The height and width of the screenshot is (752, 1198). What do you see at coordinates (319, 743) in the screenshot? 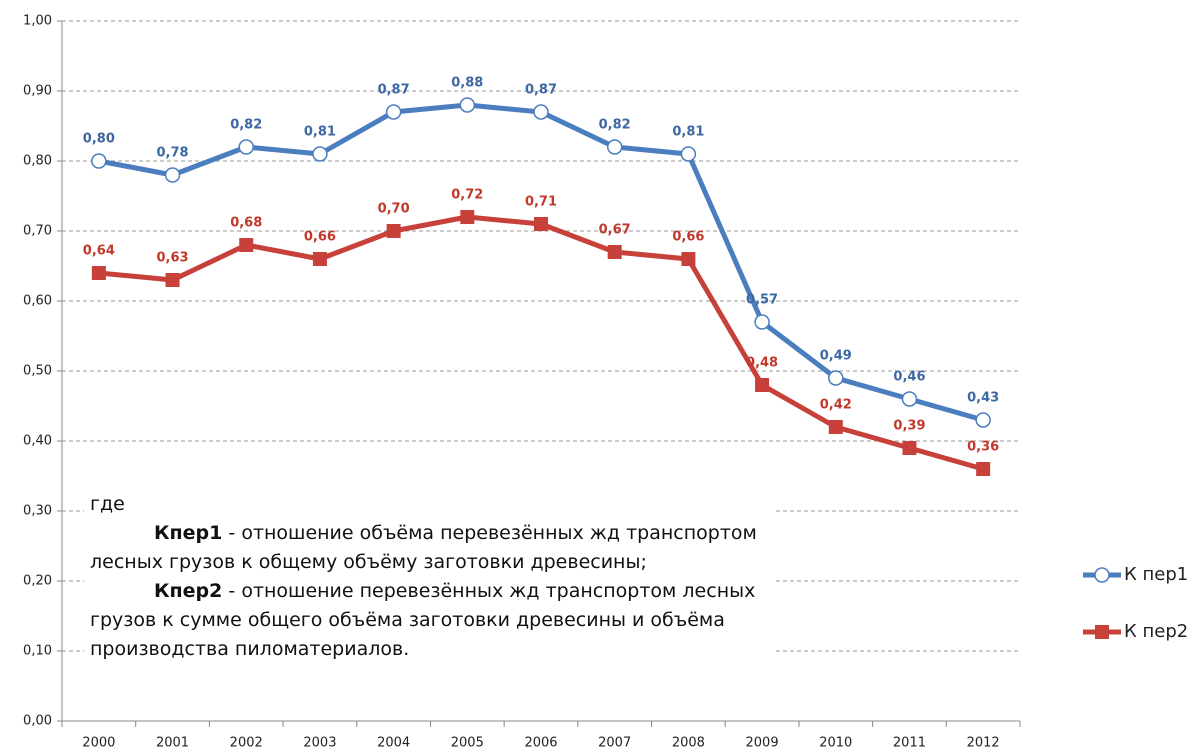
I see `x-tick-label: 2003` at bounding box center [319, 743].